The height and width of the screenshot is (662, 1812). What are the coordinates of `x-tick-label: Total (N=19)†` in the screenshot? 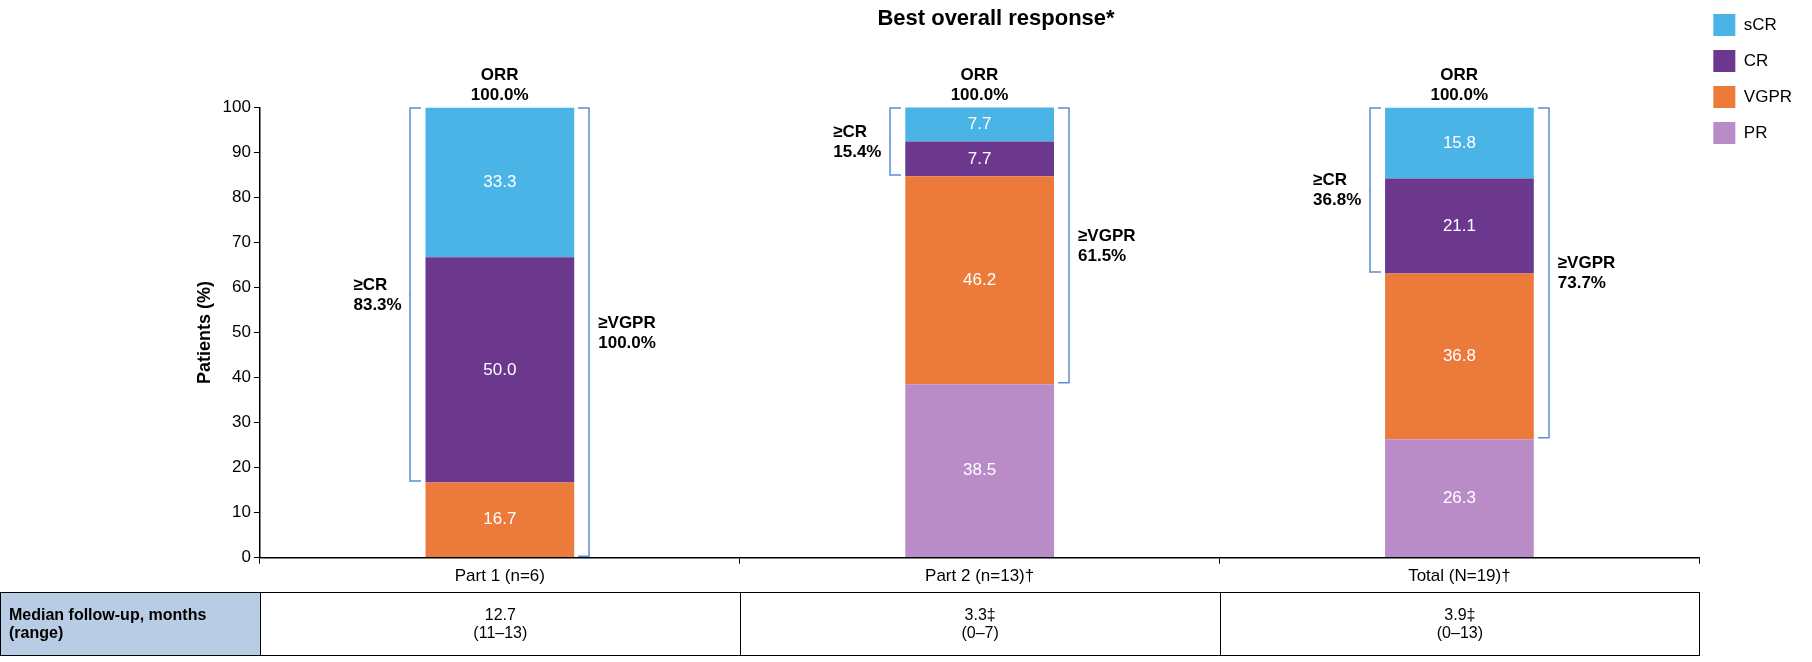 It's located at (1459, 576).